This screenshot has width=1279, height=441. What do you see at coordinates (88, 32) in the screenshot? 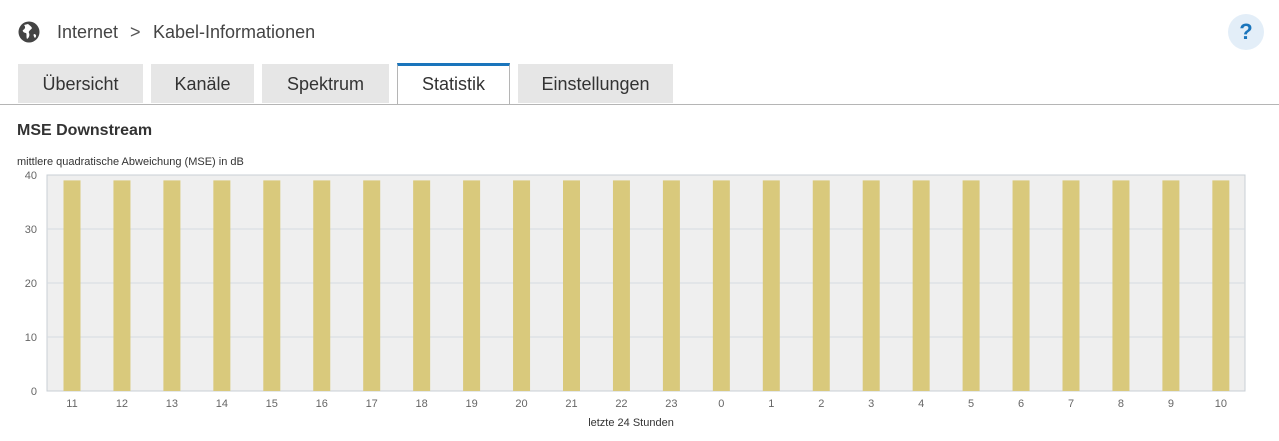
I see `breadcrumb-internet: Internet` at bounding box center [88, 32].